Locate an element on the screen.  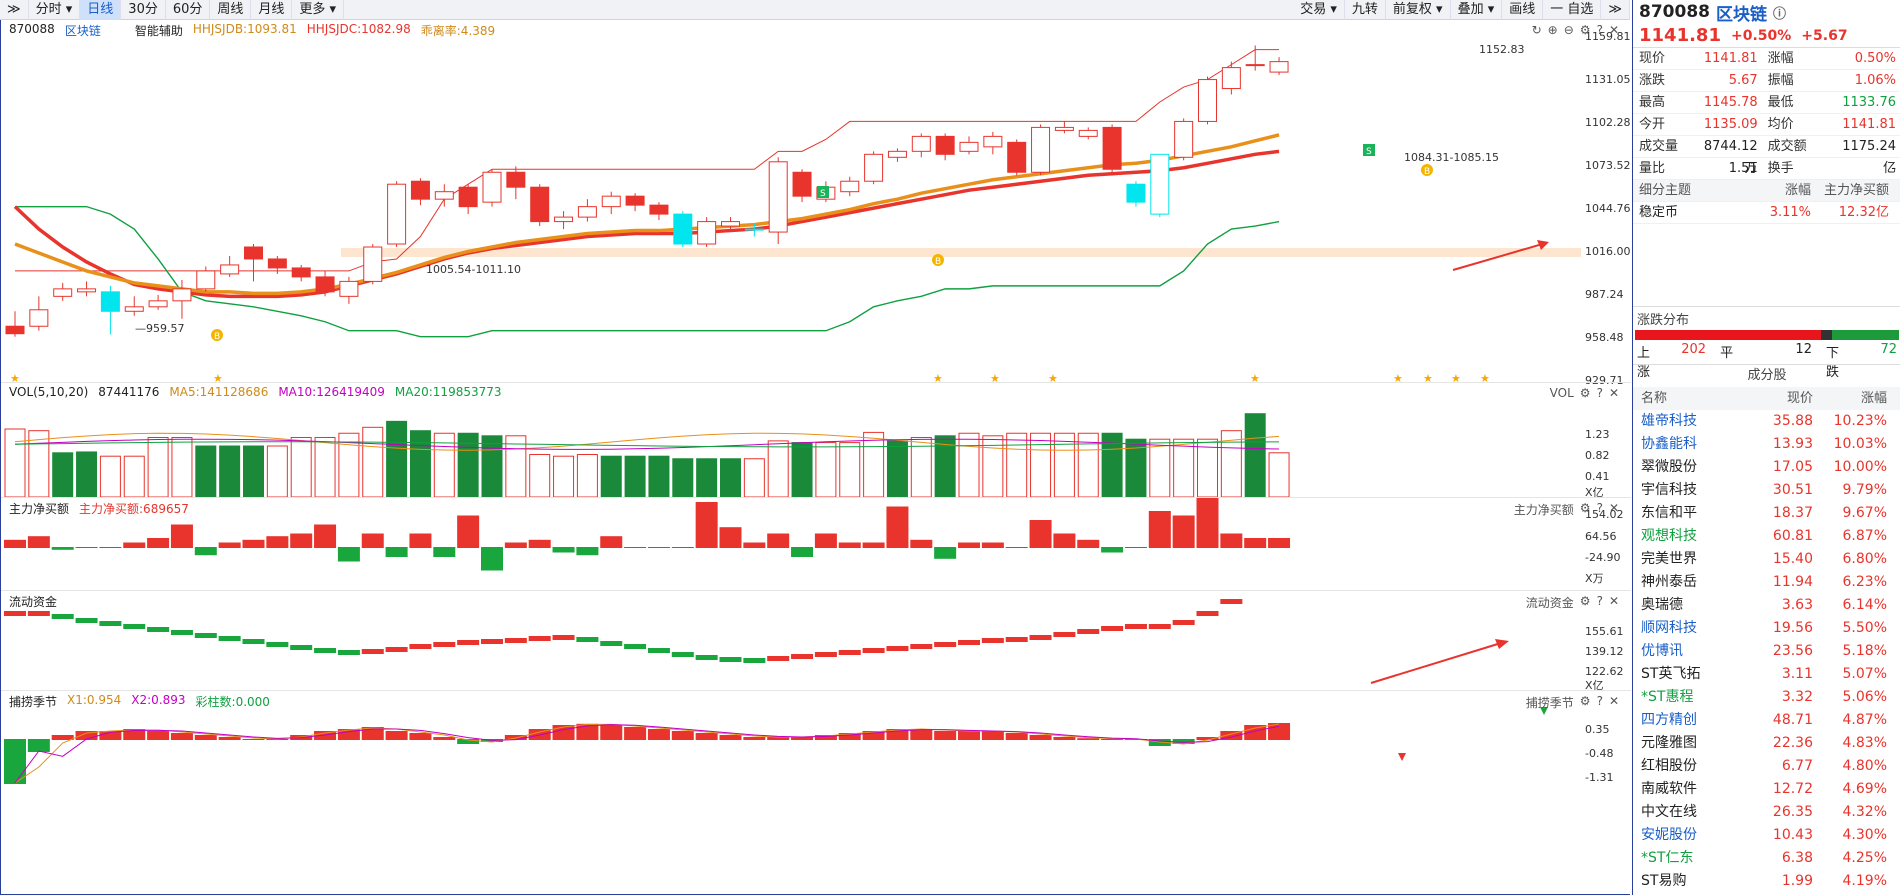
nine-turn-button: 九转 is located at coordinates (1365, 10).